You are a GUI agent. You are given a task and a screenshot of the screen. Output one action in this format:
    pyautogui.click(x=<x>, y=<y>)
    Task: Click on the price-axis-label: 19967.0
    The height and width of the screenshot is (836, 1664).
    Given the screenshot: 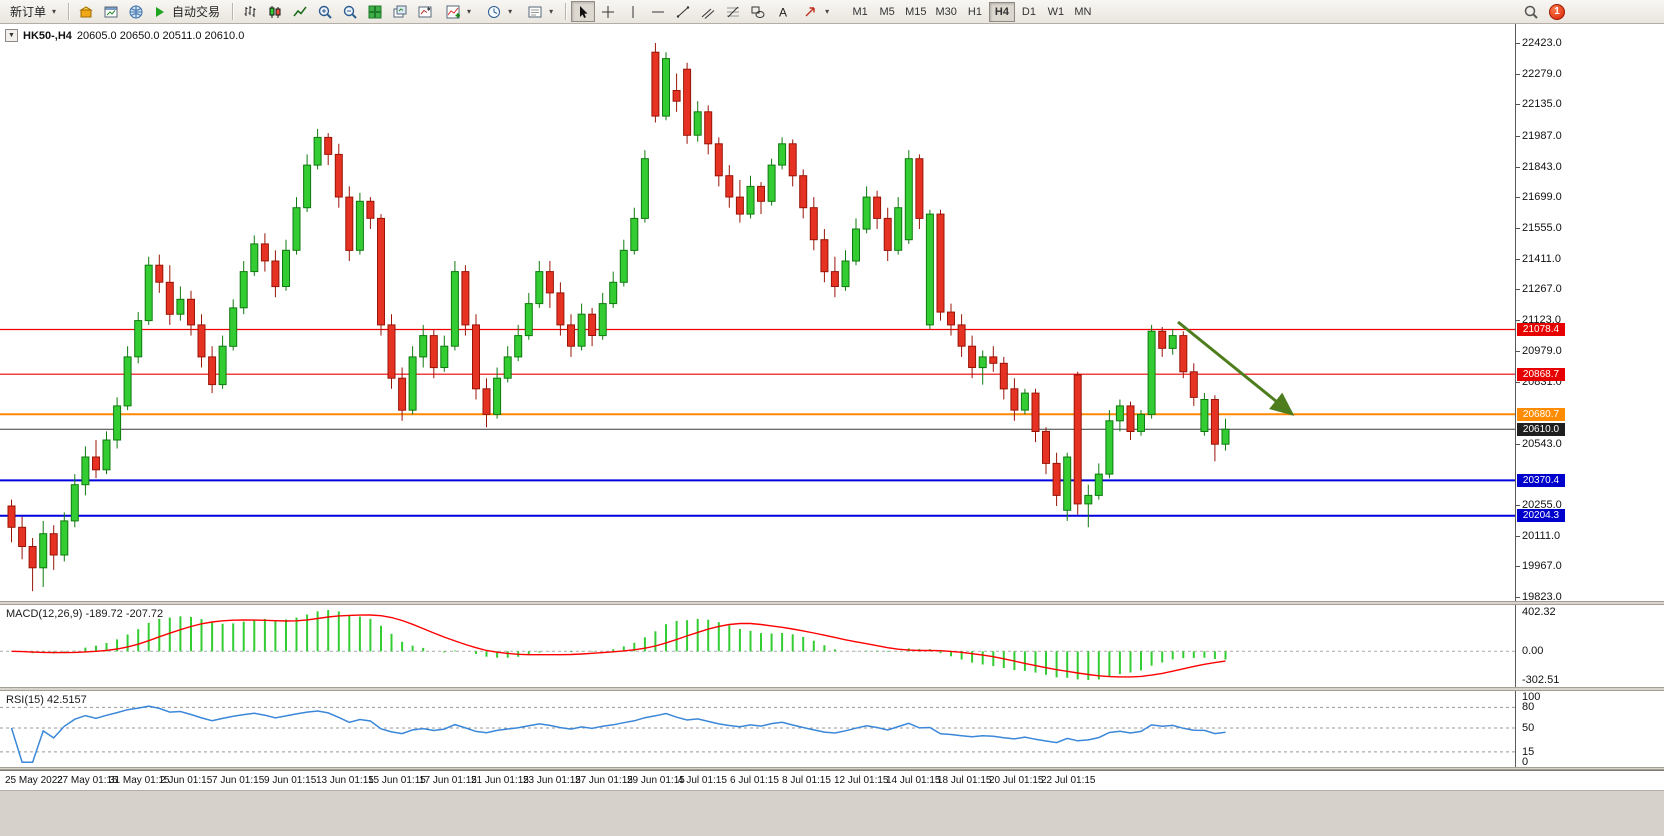 What is the action you would take?
    pyautogui.click(x=1542, y=566)
    